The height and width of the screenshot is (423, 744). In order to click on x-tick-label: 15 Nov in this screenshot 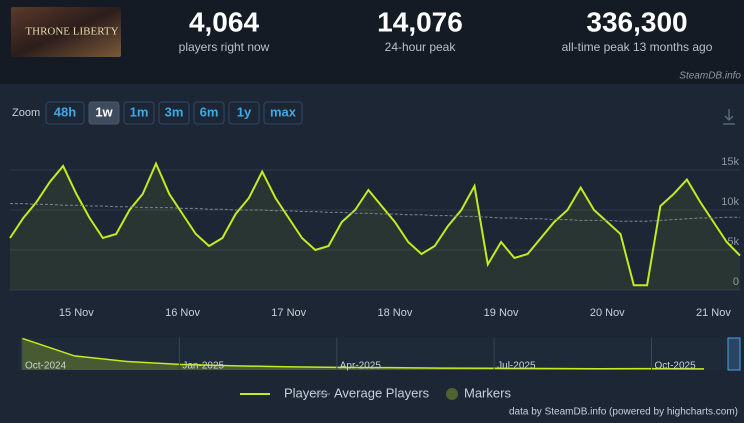, I will do `click(76, 313)`.